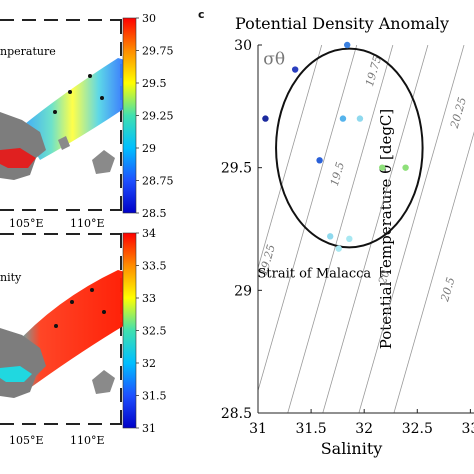  I want to click on salinity-colorbar-tick-label: 31.5, so click(154, 396).